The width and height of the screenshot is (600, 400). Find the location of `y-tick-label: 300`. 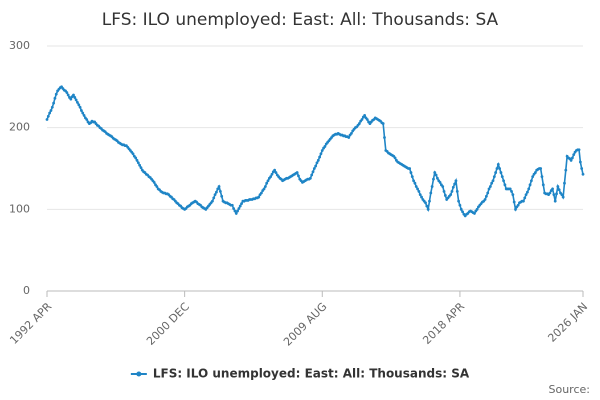

y-tick-label: 300 is located at coordinates (19, 45).